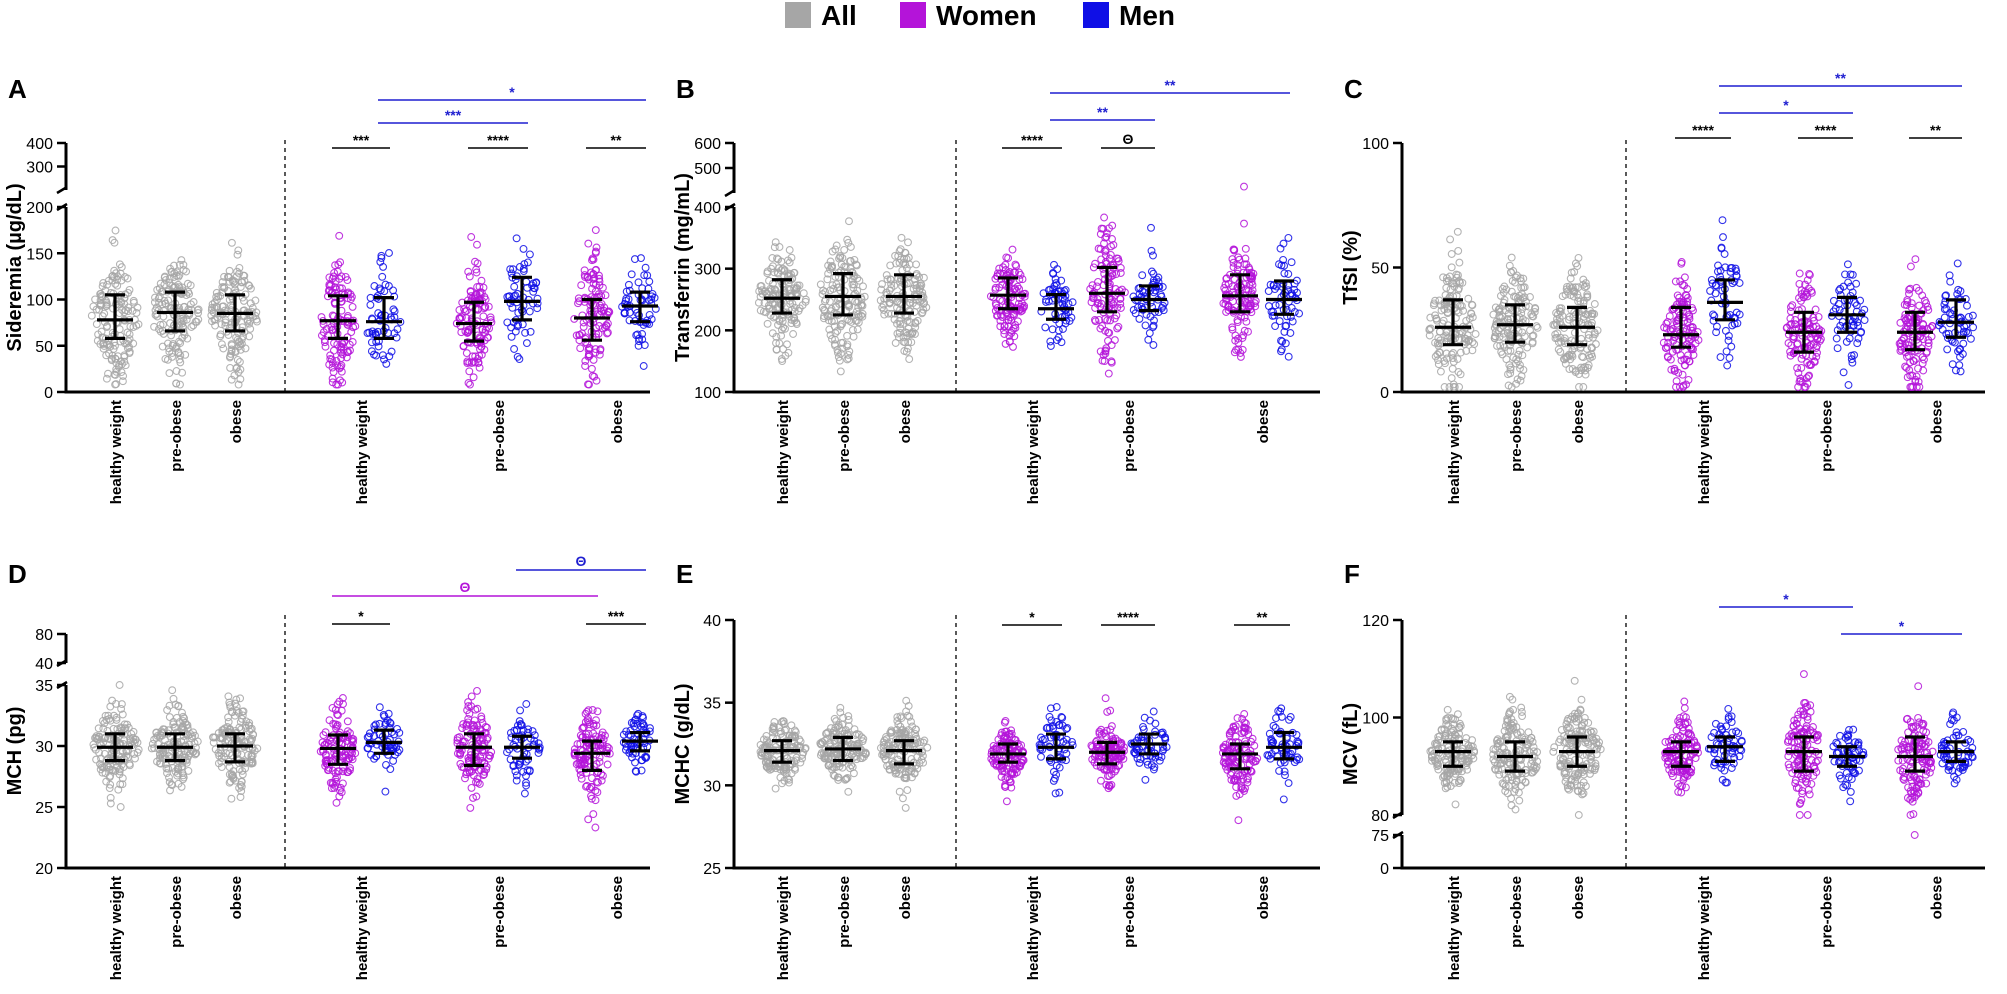 The width and height of the screenshot is (2007, 994). I want to click on panel-letter: A, so click(17, 89).